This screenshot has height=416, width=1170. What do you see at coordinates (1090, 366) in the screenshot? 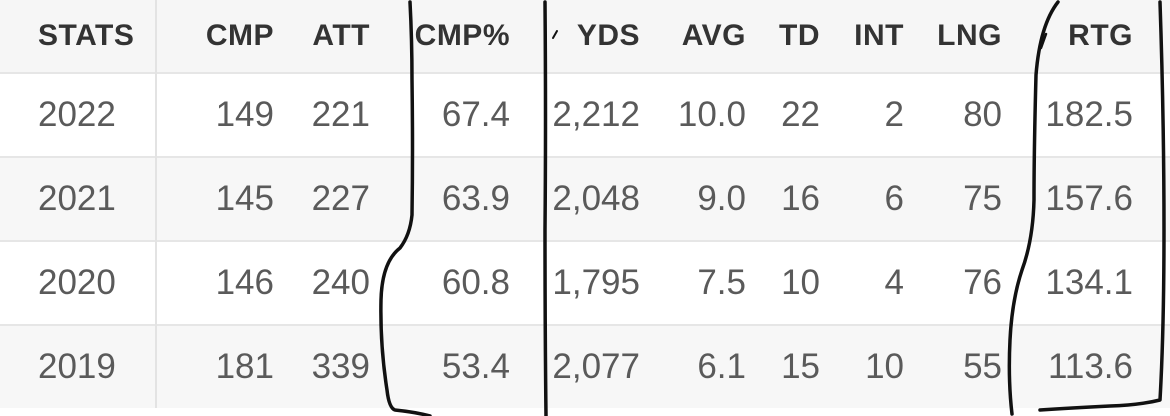
I see `cell-rtg: 113.6` at bounding box center [1090, 366].